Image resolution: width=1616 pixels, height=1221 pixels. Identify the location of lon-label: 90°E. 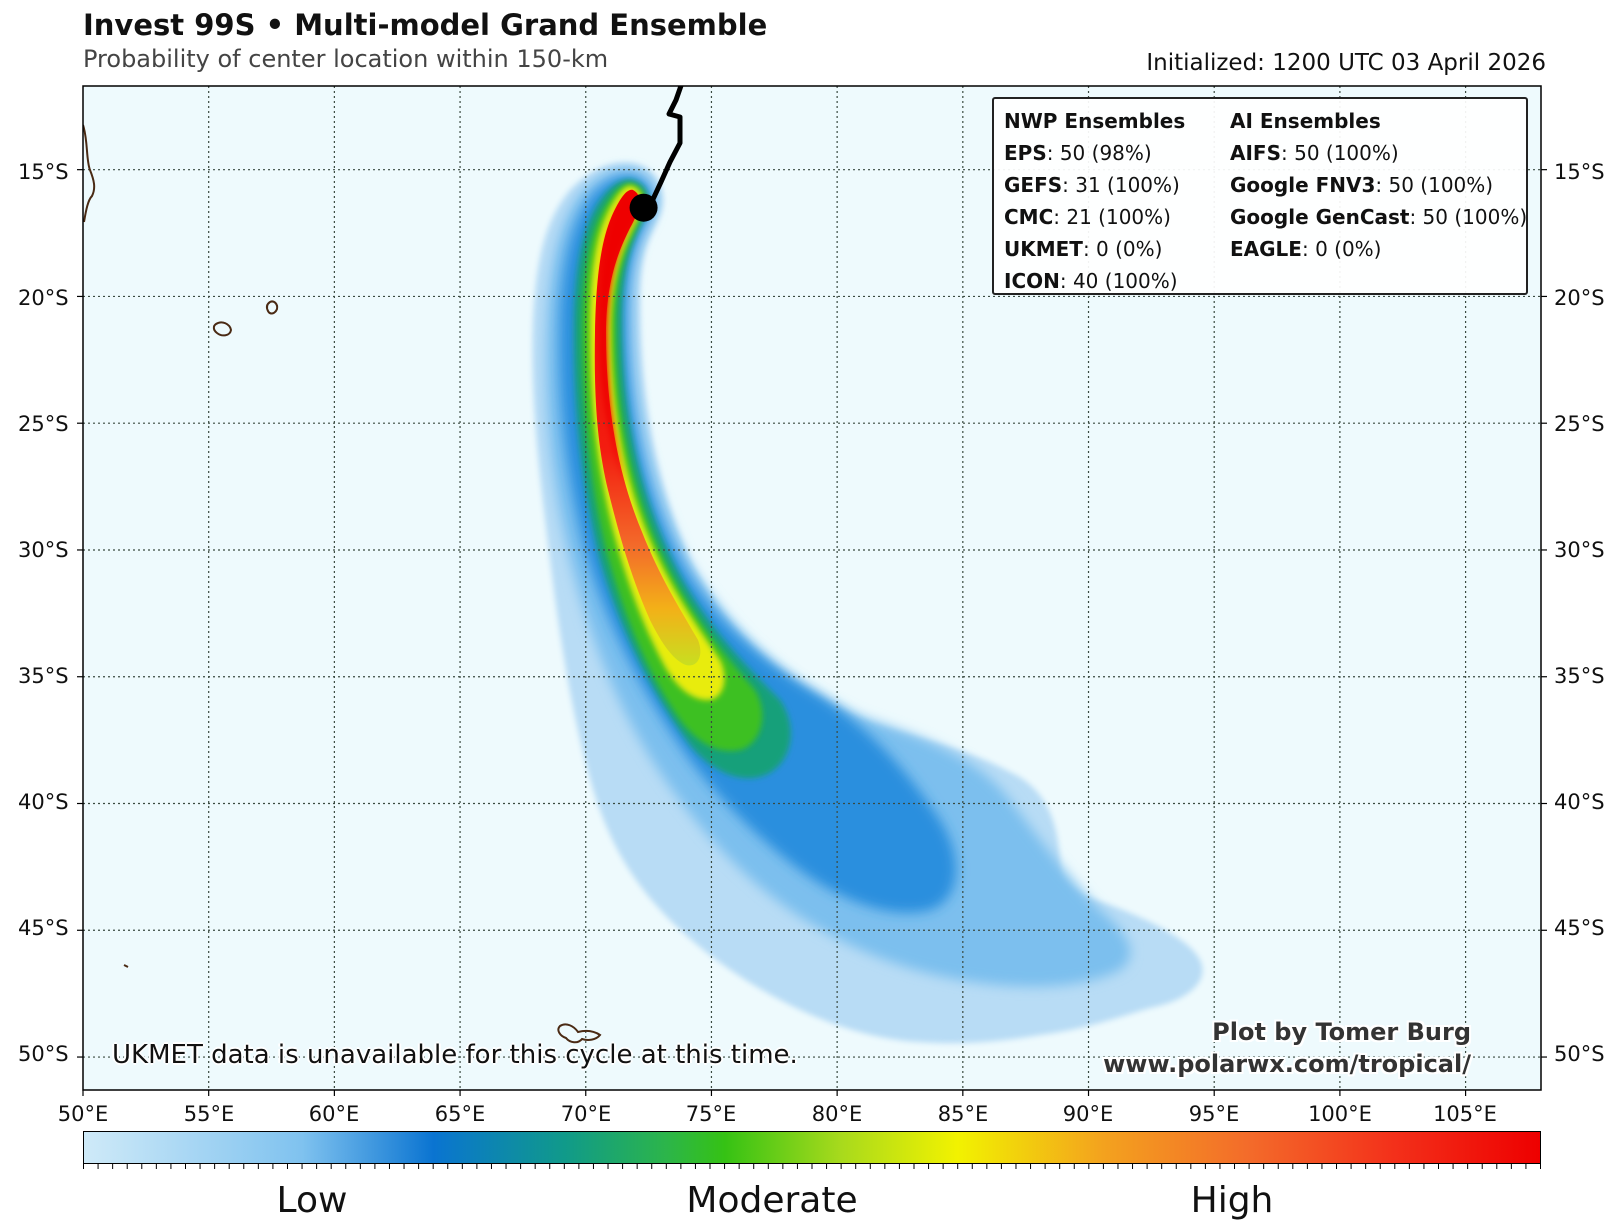
(1088, 1114).